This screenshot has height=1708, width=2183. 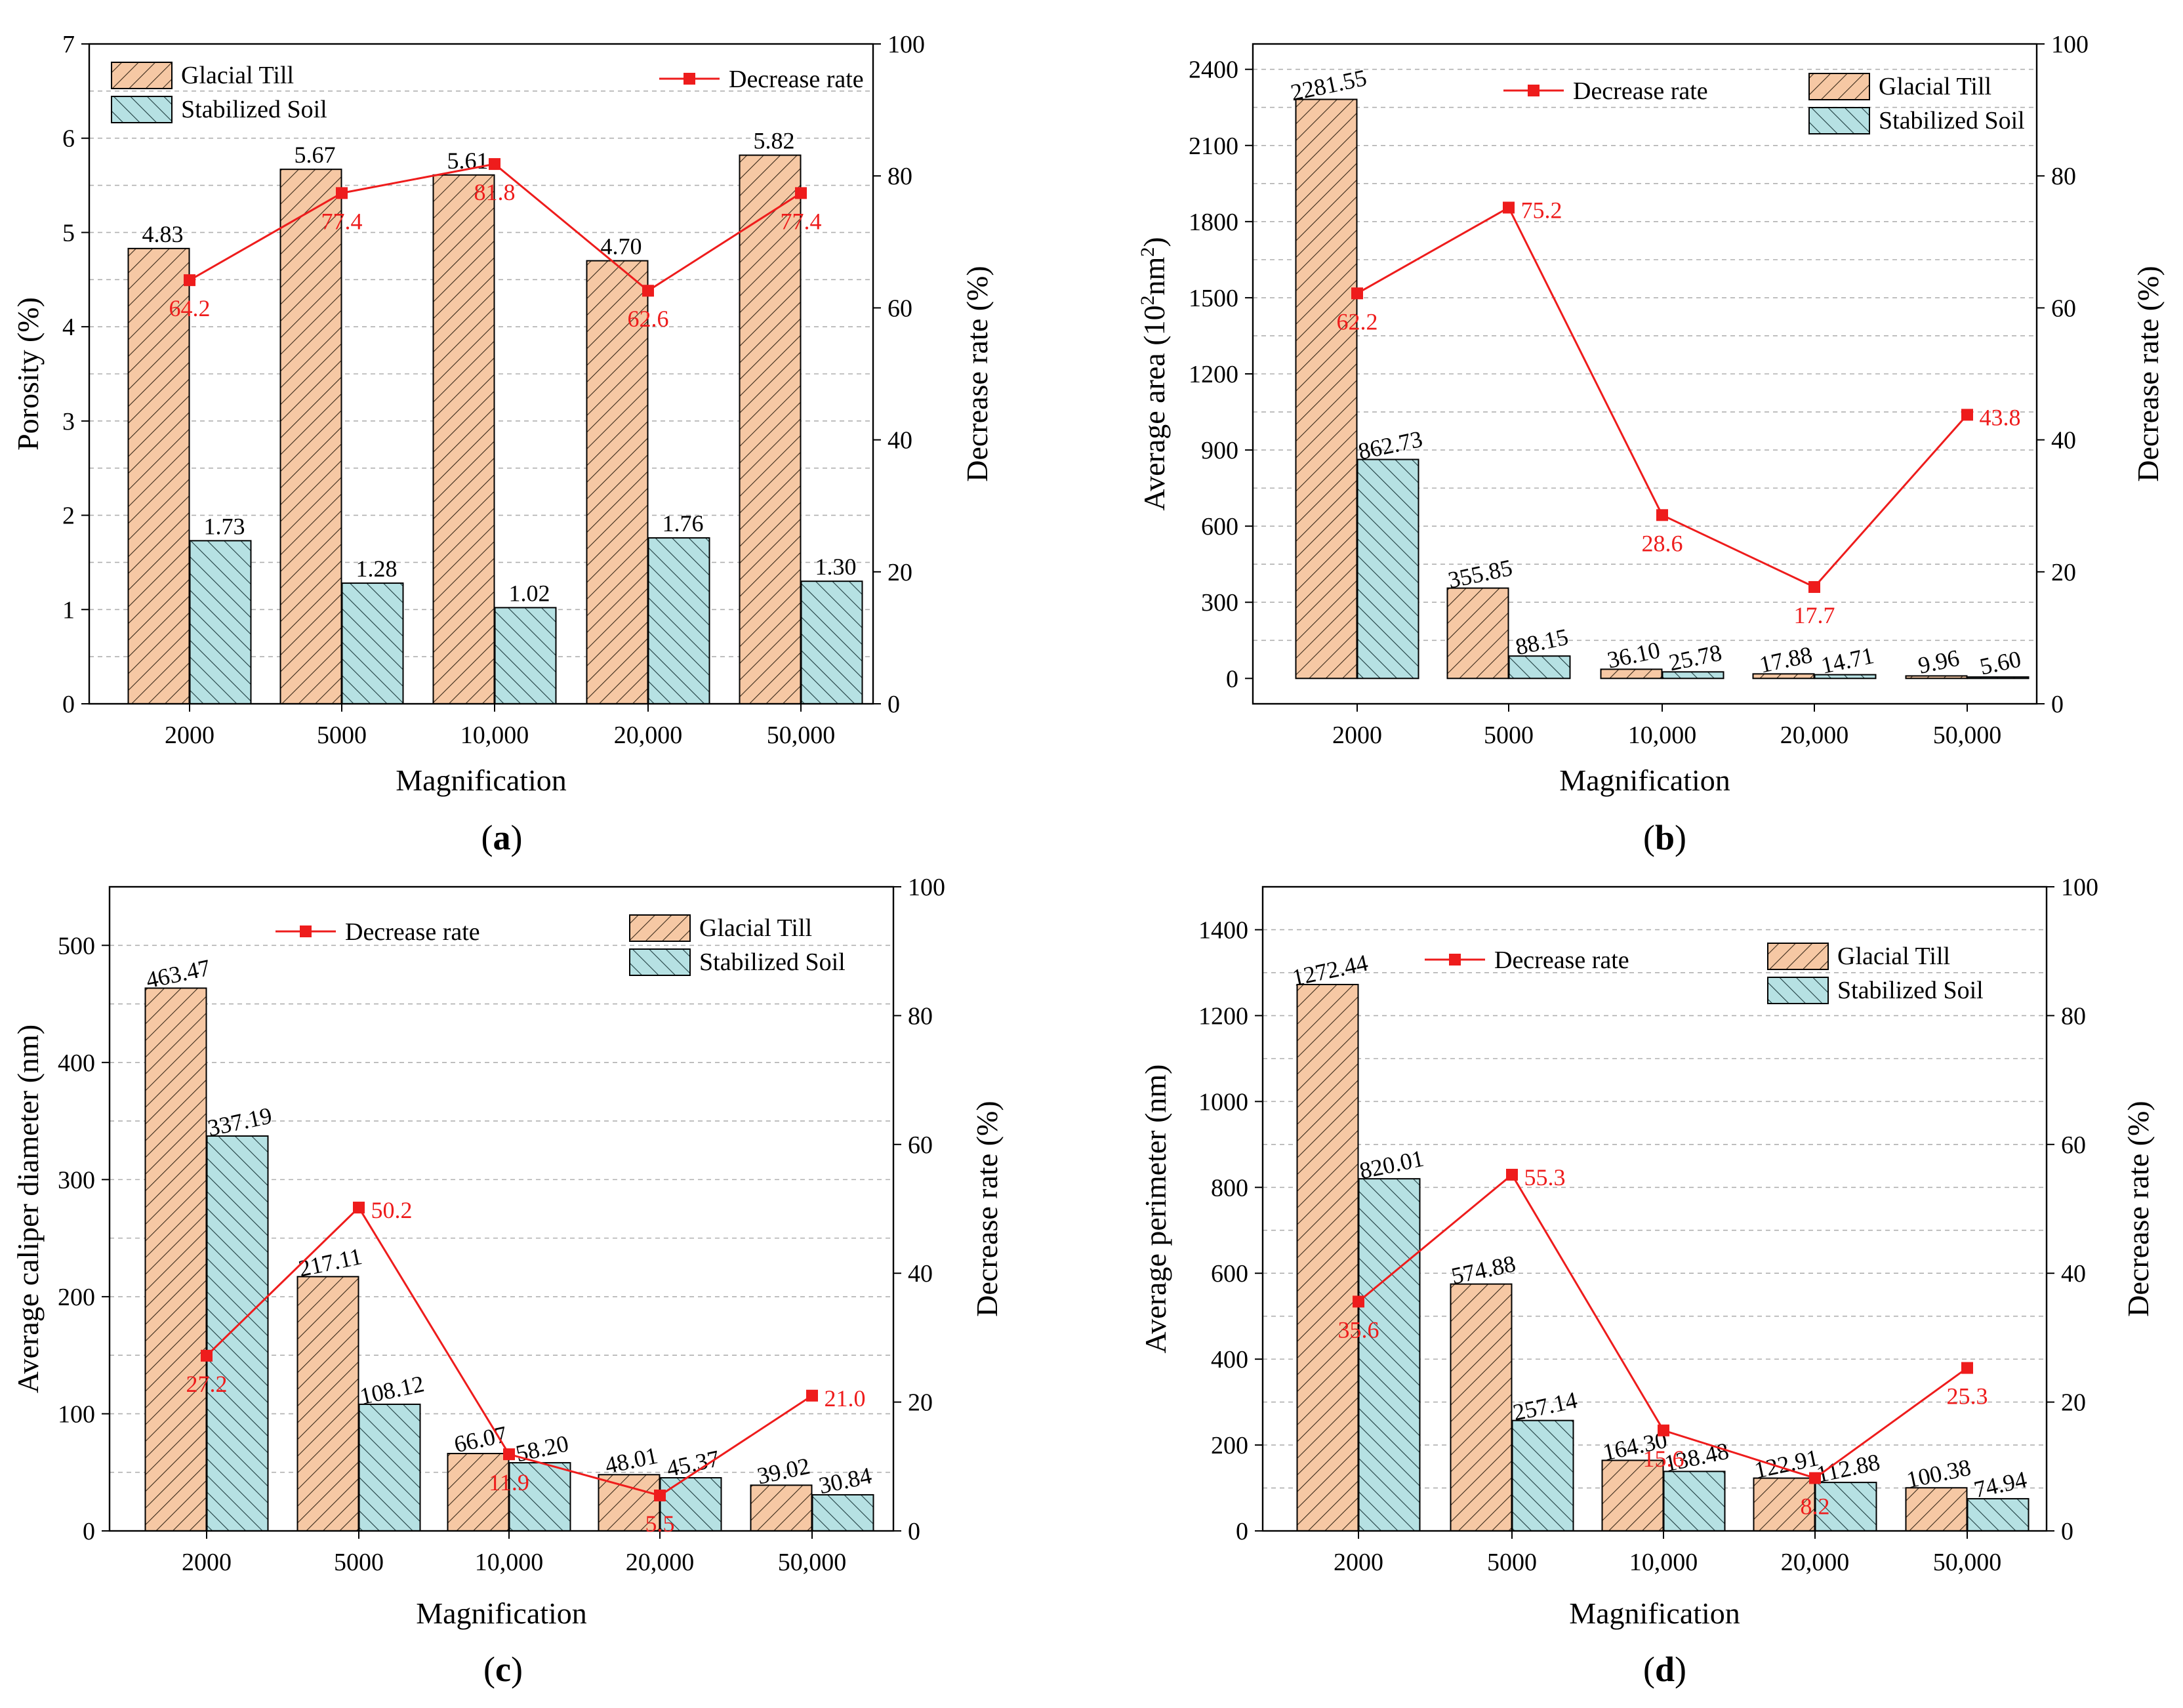 What do you see at coordinates (1358, 1329) in the screenshot?
I see `decrease-rate-label: 35.6` at bounding box center [1358, 1329].